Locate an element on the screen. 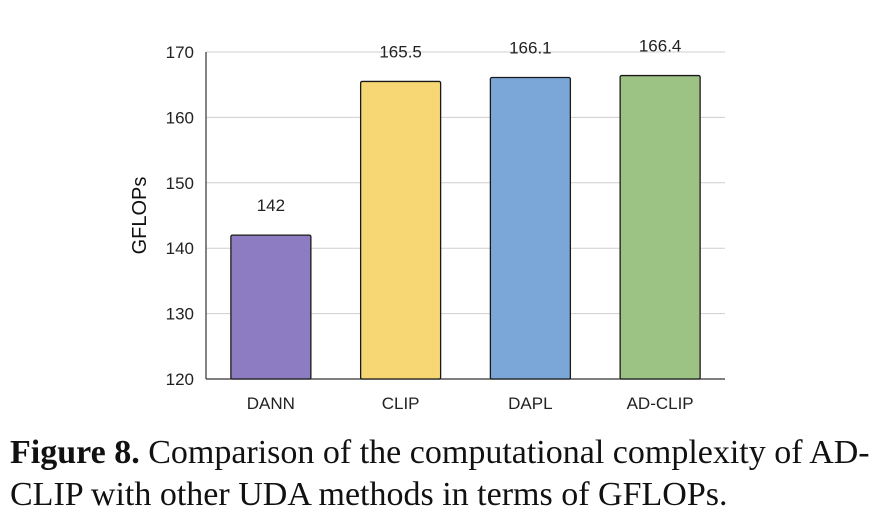  bar-dann is located at coordinates (271, 307).